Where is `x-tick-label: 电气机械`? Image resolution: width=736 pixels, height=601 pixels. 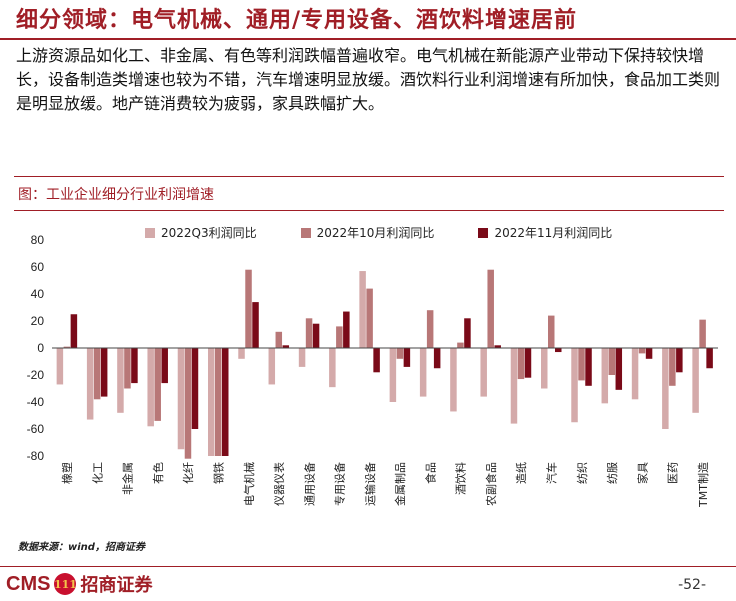 x-tick-label: 电气机械 is located at coordinates (249, 484).